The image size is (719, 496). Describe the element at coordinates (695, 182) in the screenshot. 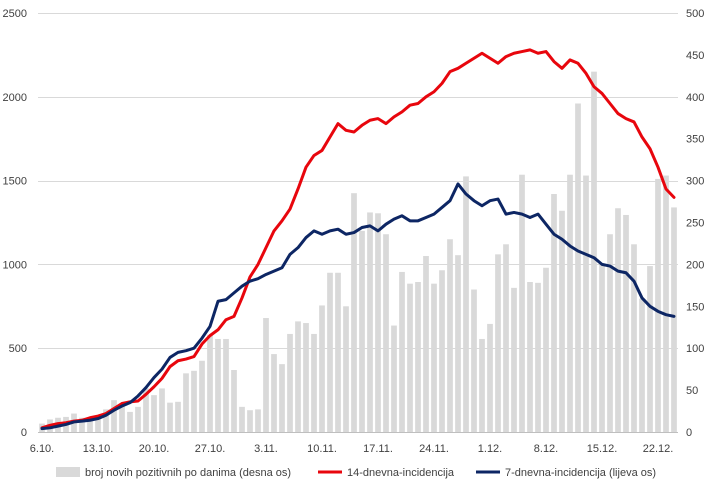

I see `y-right-tick-label: 300` at that location.